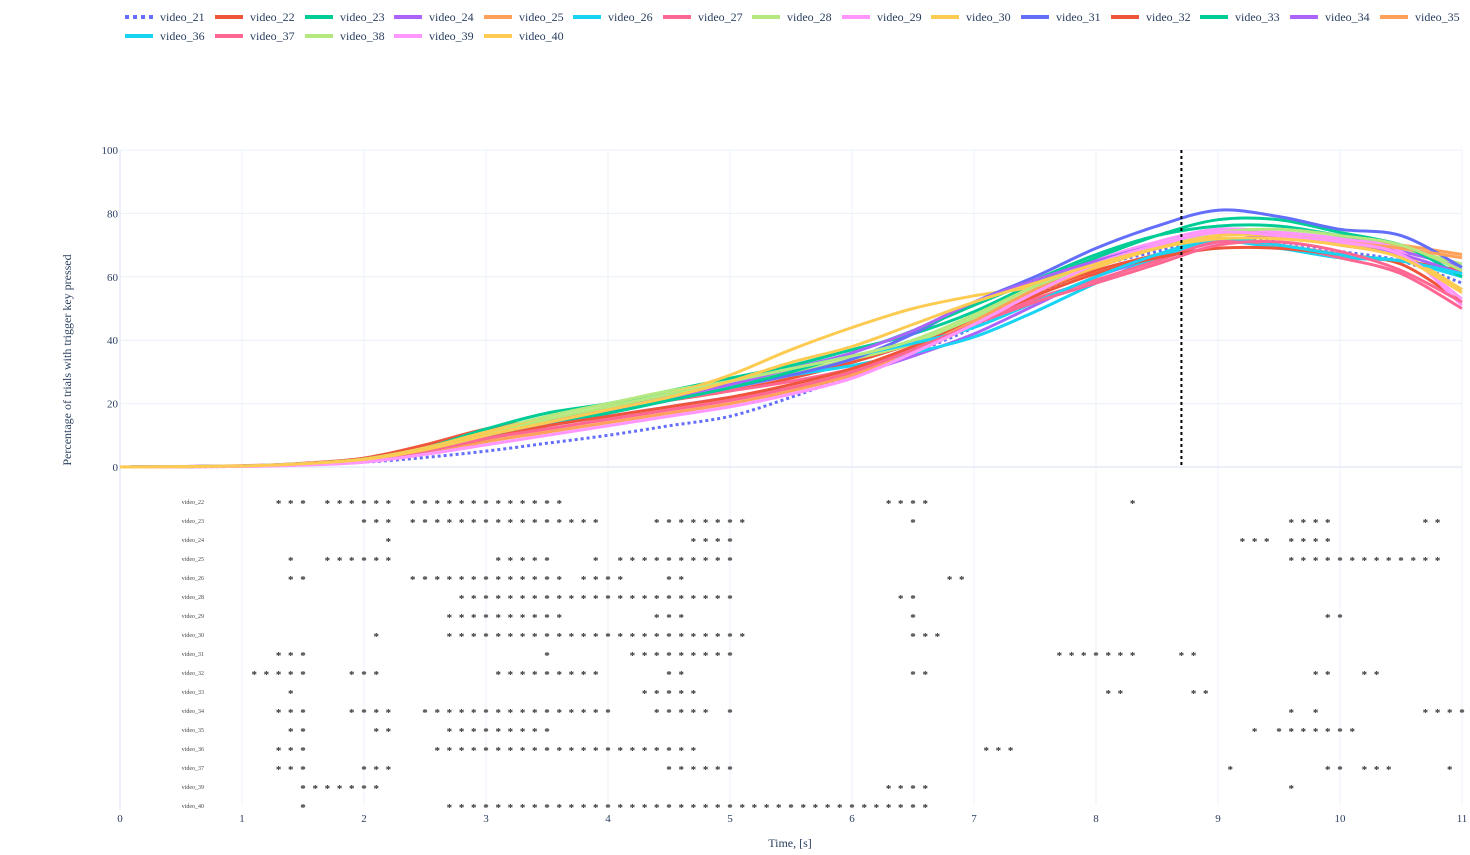  Describe the element at coordinates (120, 819) in the screenshot. I see `x-tick-label: 0` at that location.